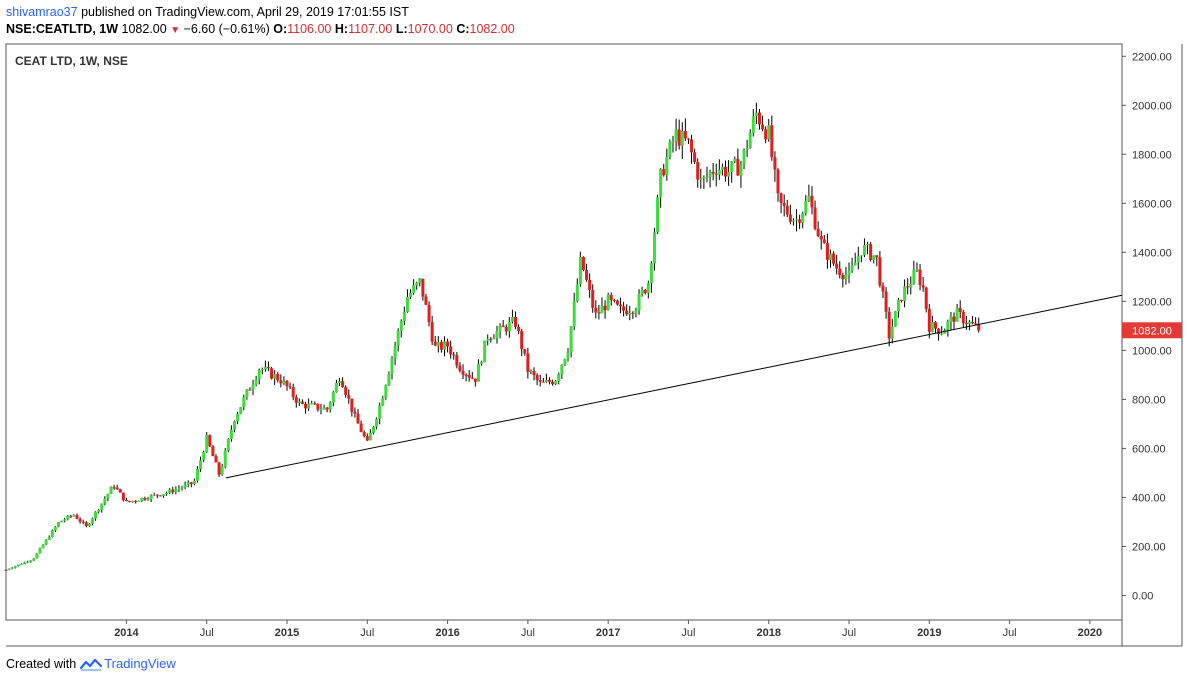 This screenshot has width=1188, height=682. What do you see at coordinates (42, 12) in the screenshot?
I see `author-link: shivamrao37` at bounding box center [42, 12].